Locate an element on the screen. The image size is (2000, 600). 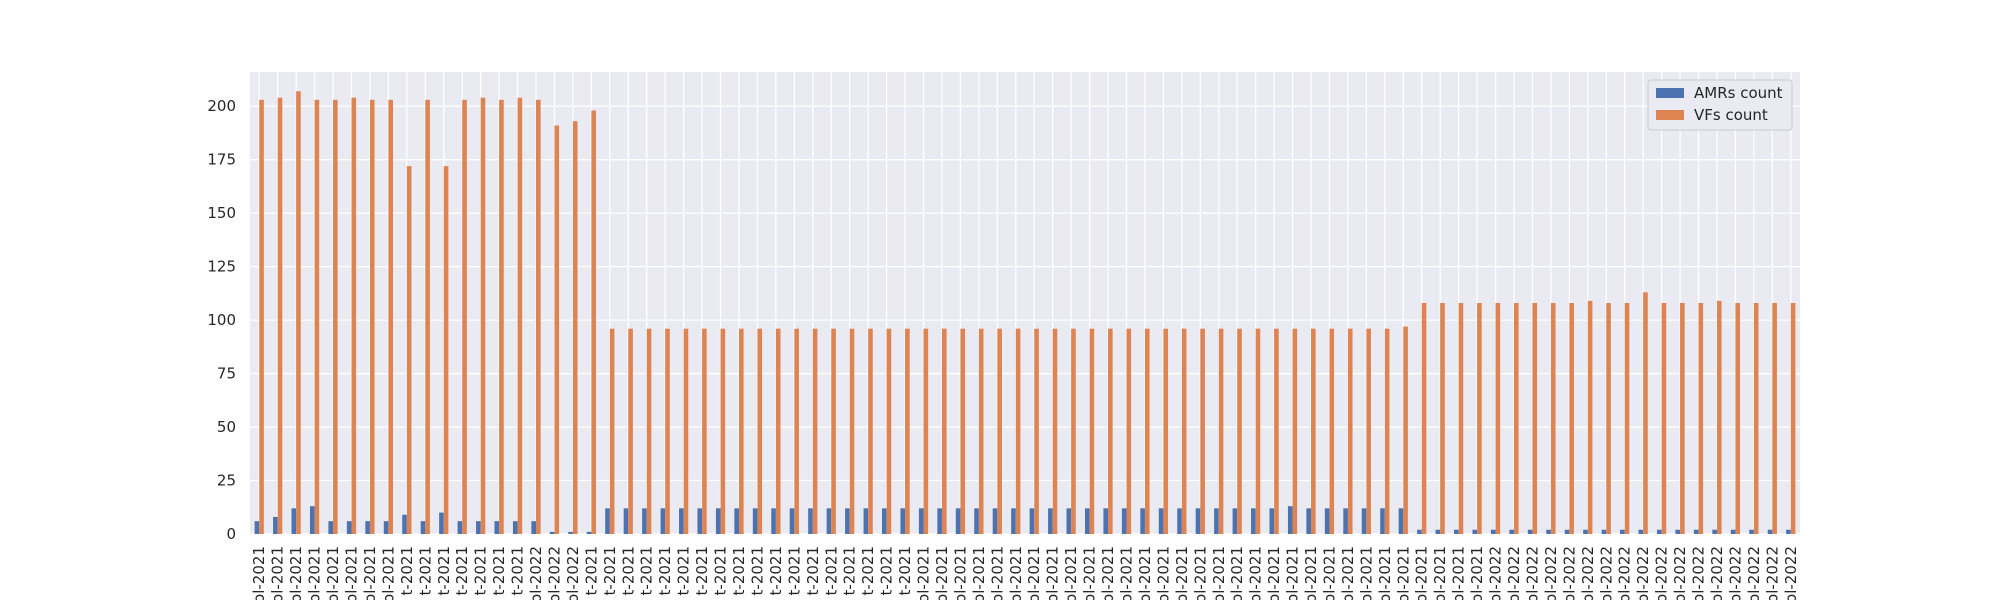
y-tick-label: 100 is located at coordinates (221, 320).